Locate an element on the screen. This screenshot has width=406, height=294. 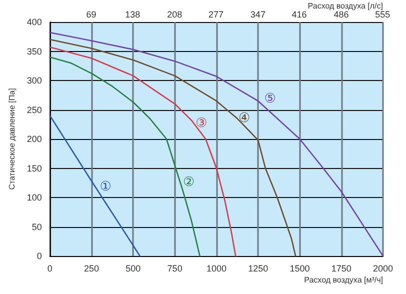
y-tick-label: 200 is located at coordinates (34, 139).